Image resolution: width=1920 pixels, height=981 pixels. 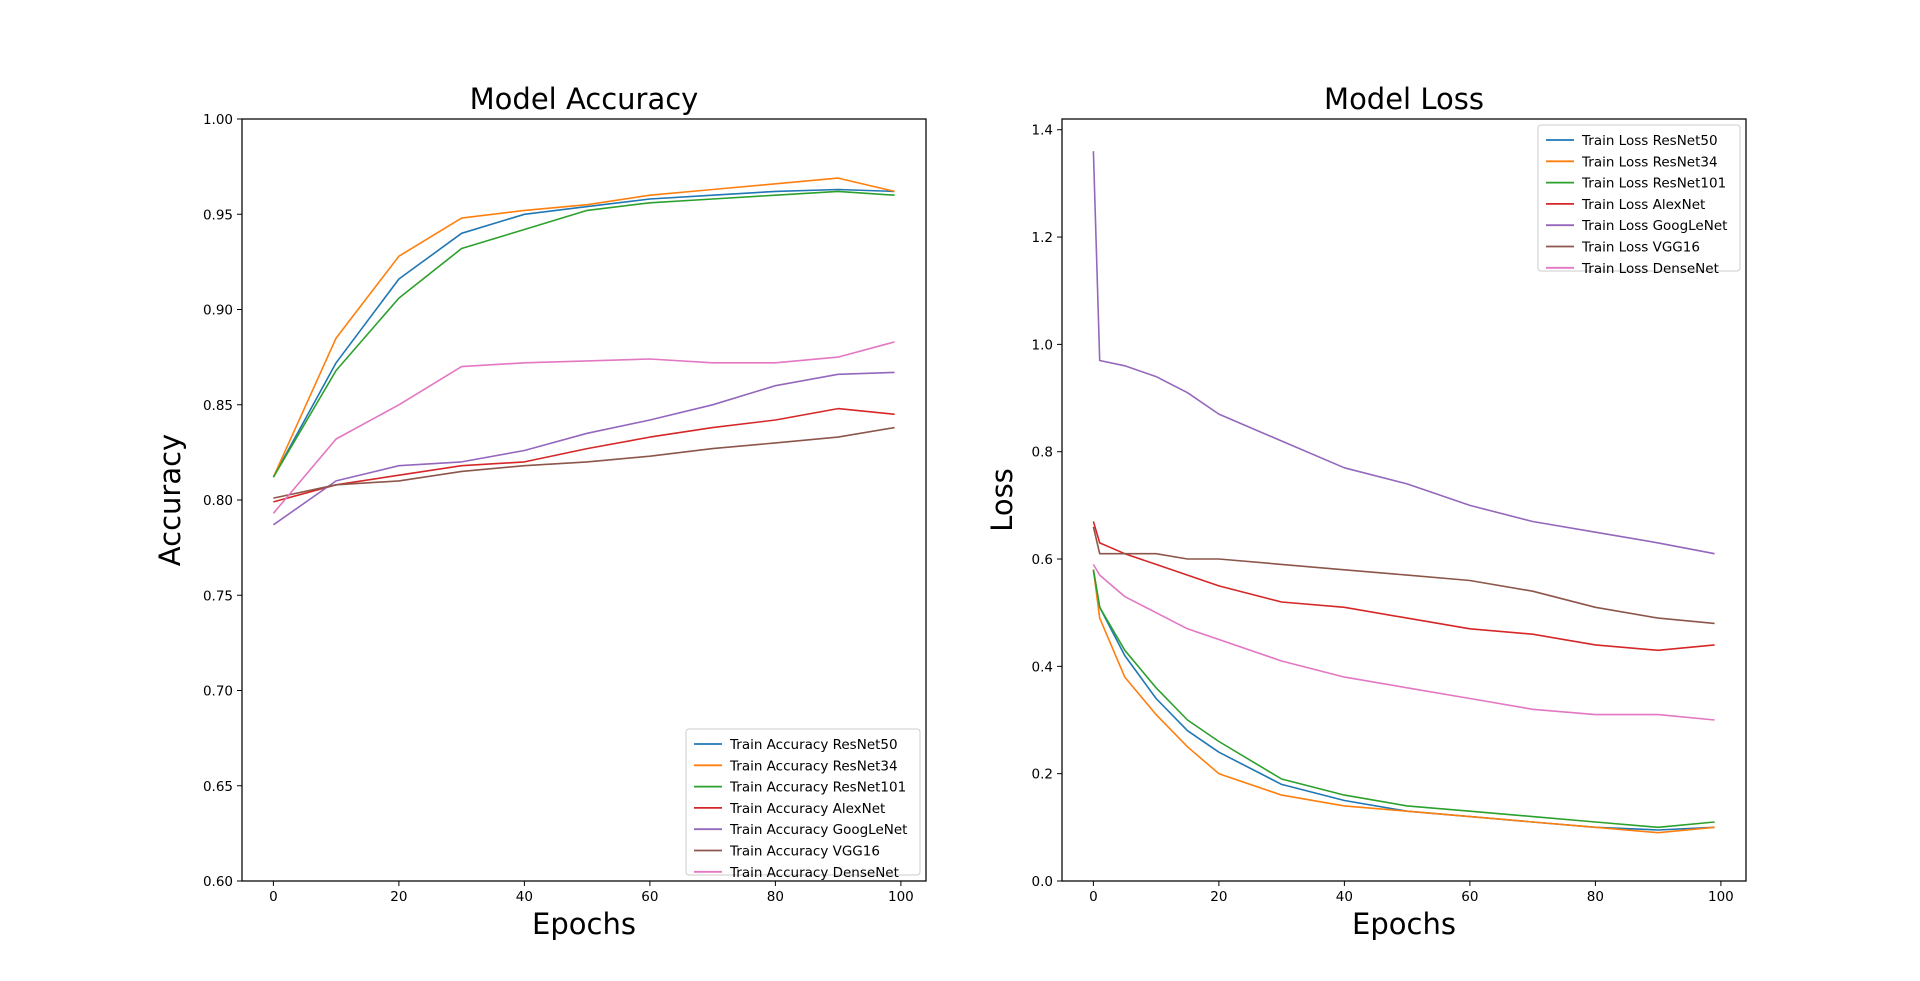 I want to click on accuracy-x-tick-label: 80, so click(x=775, y=897).